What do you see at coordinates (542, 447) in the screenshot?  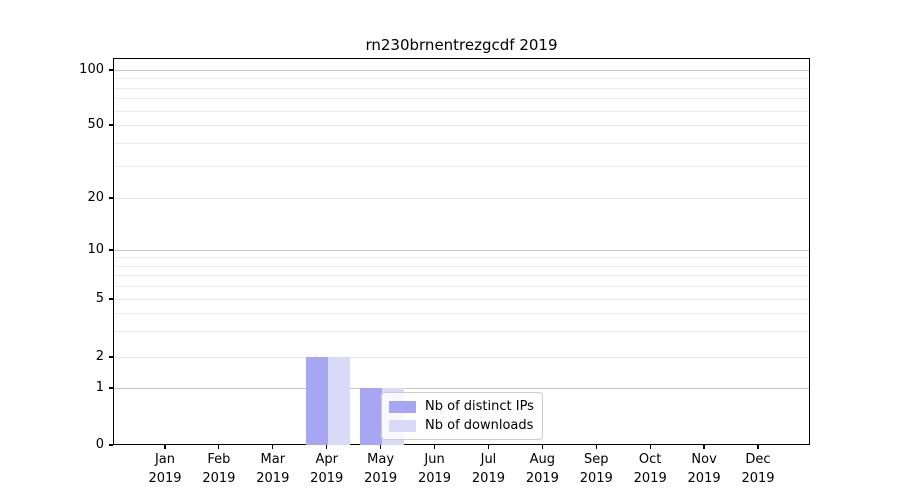 I see `x-tick-aug` at bounding box center [542, 447].